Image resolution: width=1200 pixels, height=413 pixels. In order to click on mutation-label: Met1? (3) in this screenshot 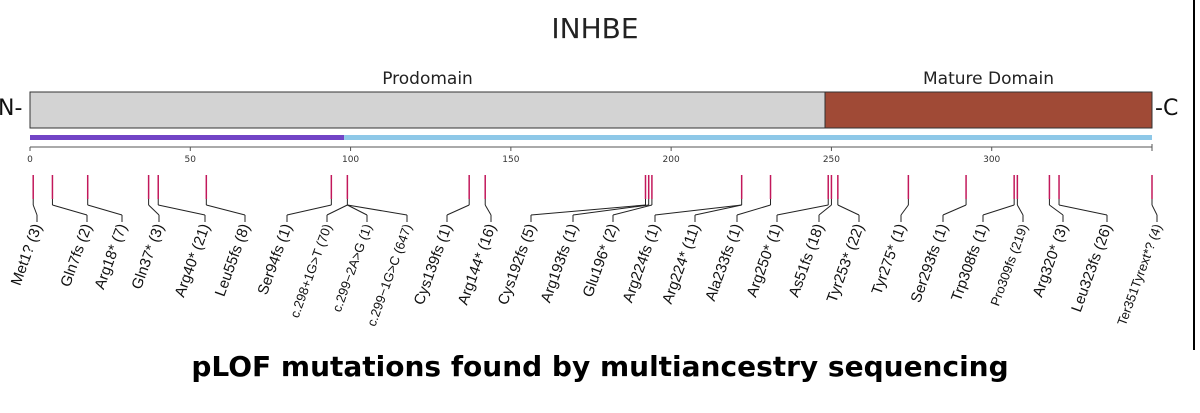, I will do `click(27, 255)`.